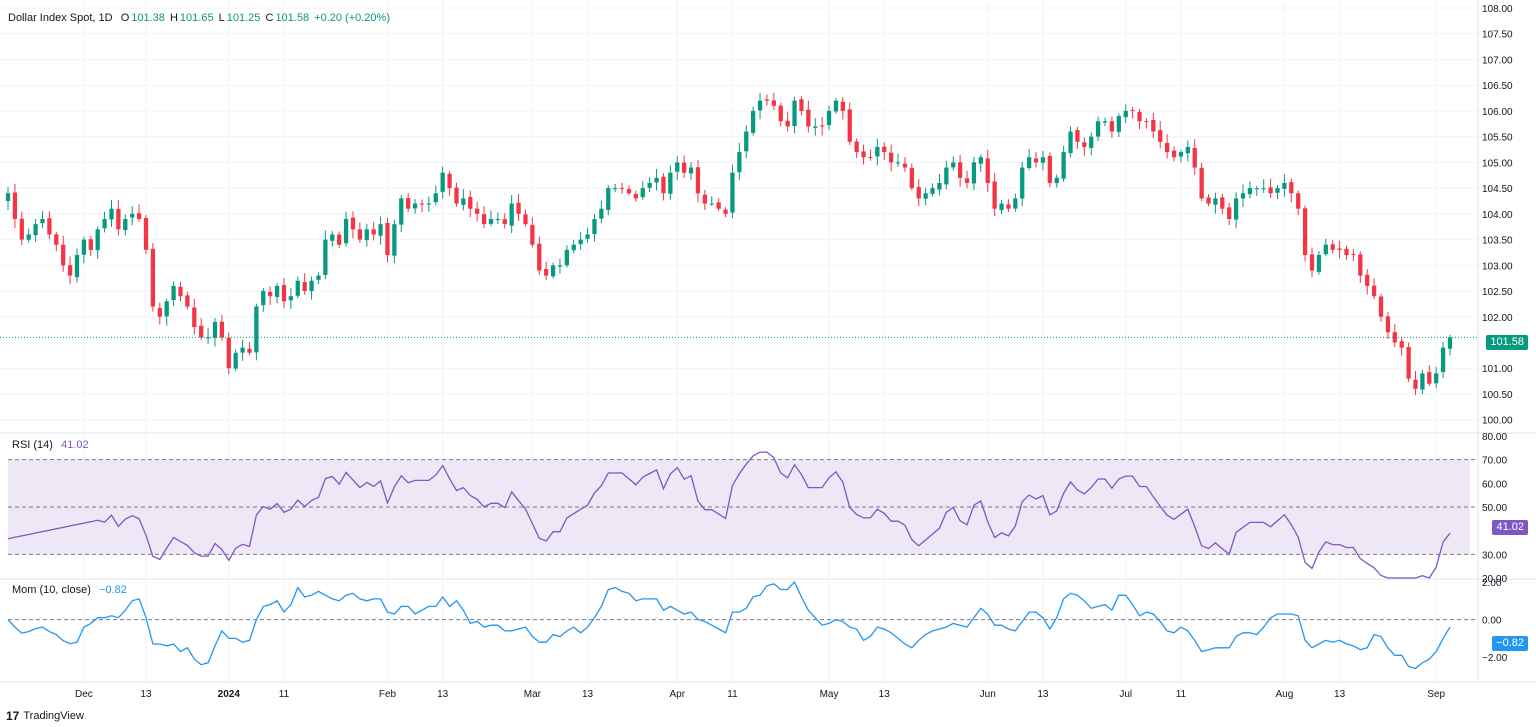  Describe the element at coordinates (51, 590) in the screenshot. I see `mom-name: Mom (10, close)` at that location.